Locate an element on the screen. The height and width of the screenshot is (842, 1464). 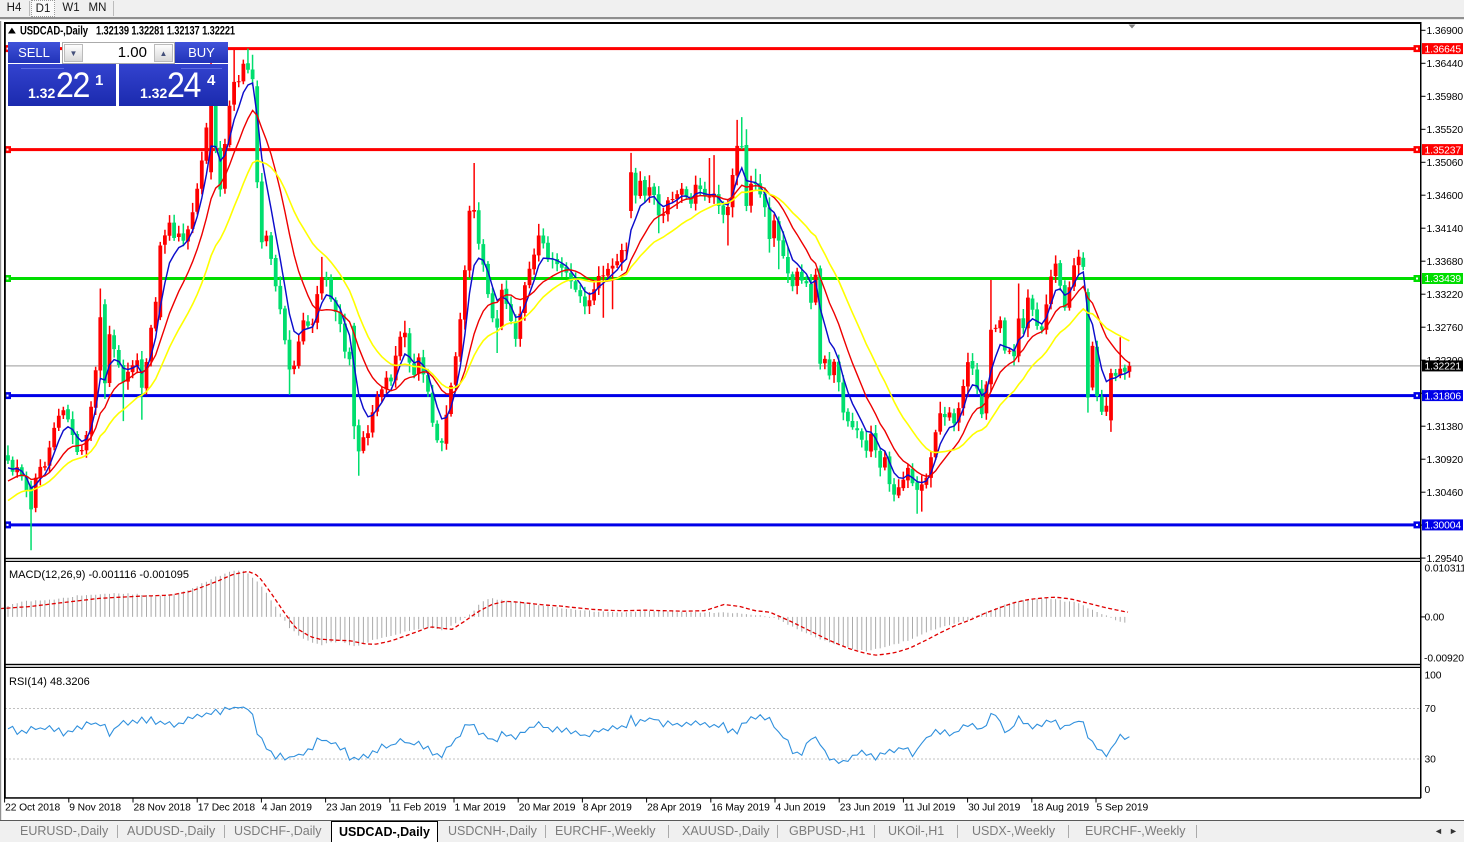
svg-text:1.32139 1.32281 1.32137 1.3222: 1.32139 1.32281 1.32137 1.32221 is located at coordinates (166, 32).